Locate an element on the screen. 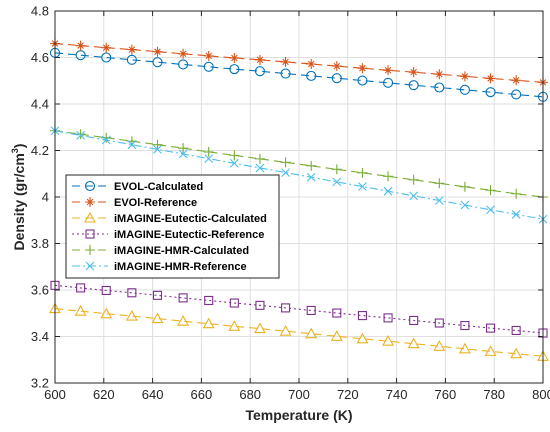 This screenshot has height=432, width=550. legend-marker-star is located at coordinates (90, 202).